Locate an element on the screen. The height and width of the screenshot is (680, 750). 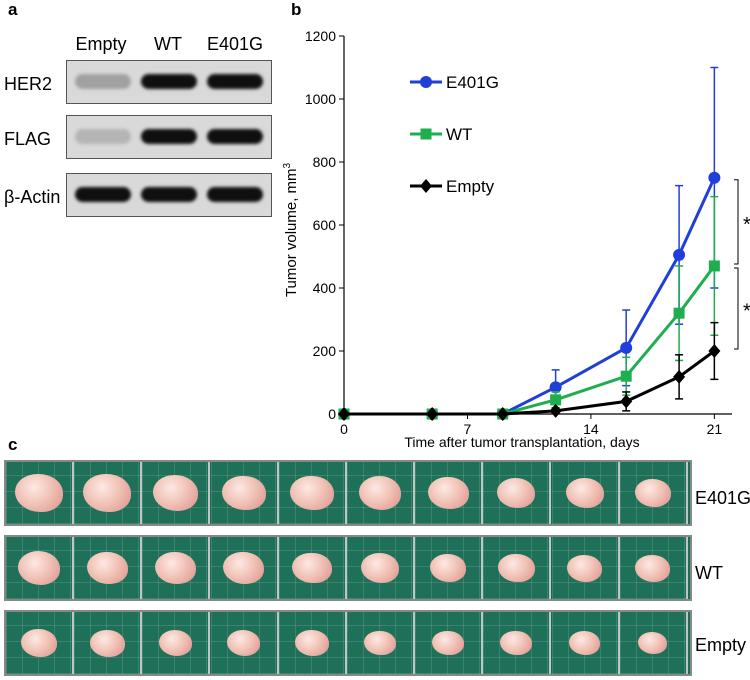
y-tick-label: 600 is located at coordinates (325, 225).